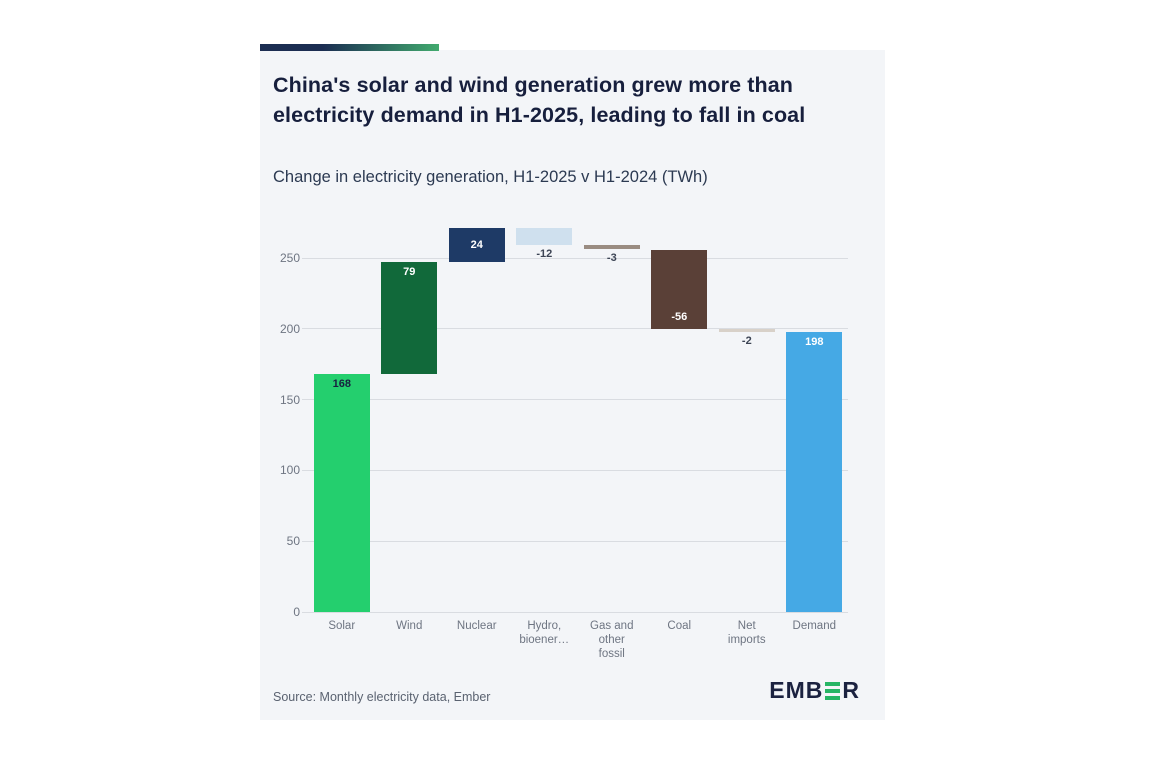 This screenshot has width=1152, height=768. I want to click on bar-value-label: 24, so click(476, 245).